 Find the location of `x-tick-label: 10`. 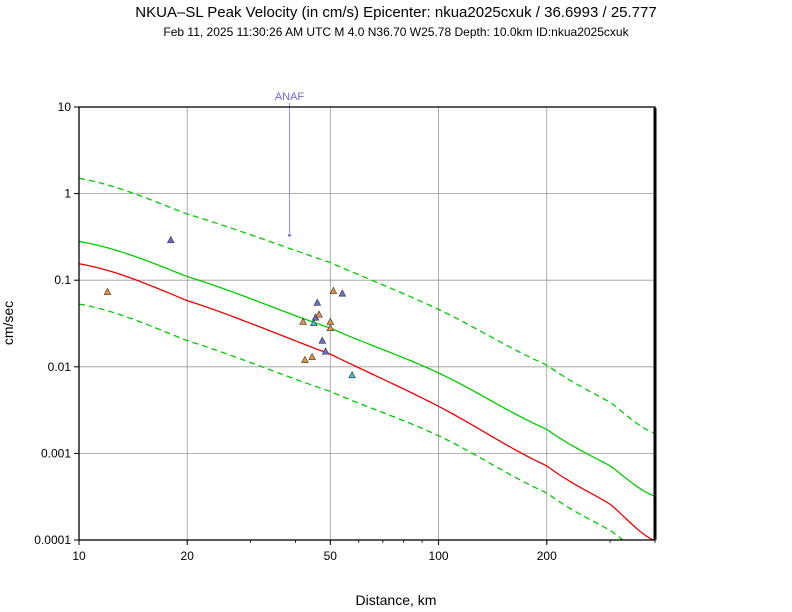

x-tick-label: 10 is located at coordinates (79, 556).